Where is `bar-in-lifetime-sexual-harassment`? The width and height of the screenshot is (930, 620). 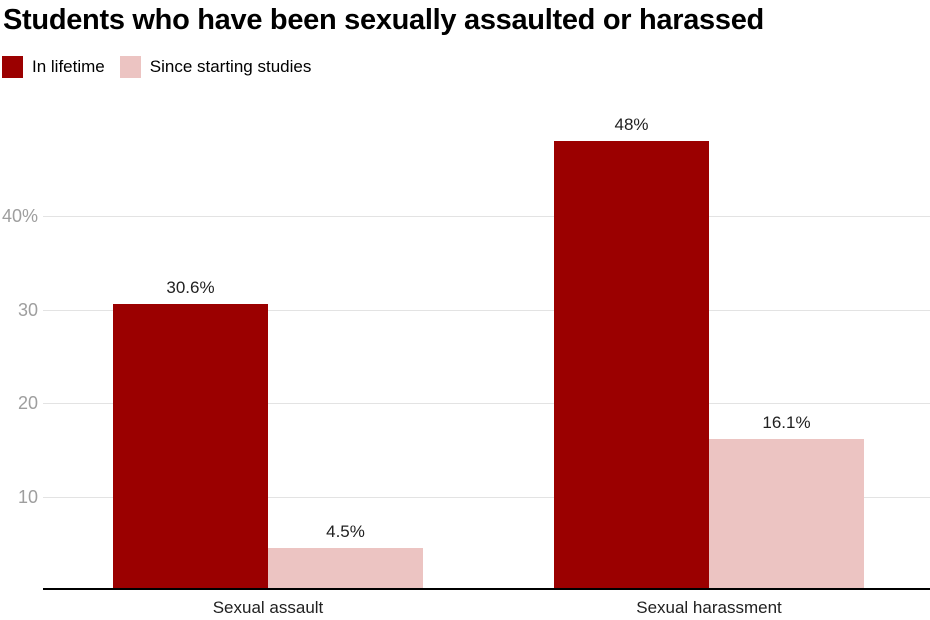
bar-in-lifetime-sexual-harassment is located at coordinates (631, 365).